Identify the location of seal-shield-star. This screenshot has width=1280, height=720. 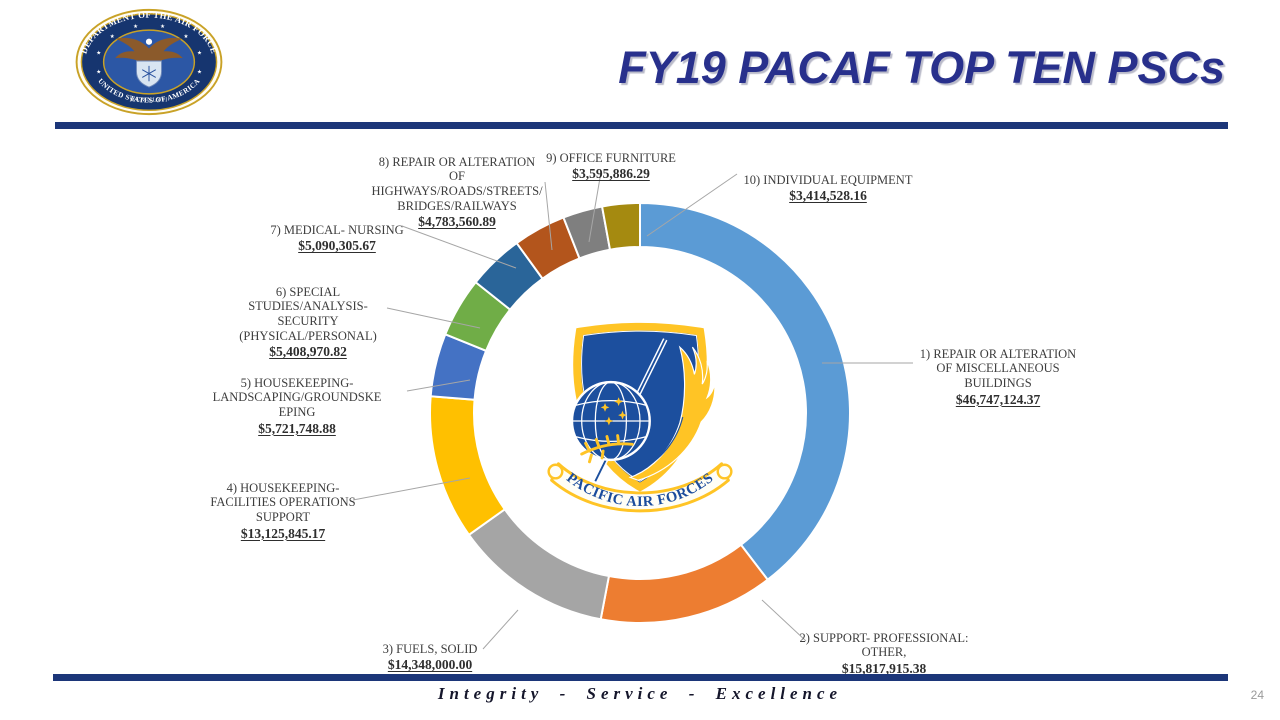
(149, 73).